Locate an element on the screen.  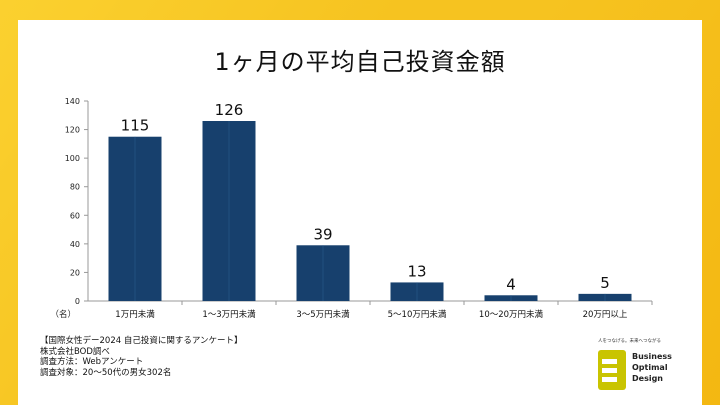
company-logo: 人をつなげる。未来へつながる Business Optimal Design is located at coordinates (643, 368).